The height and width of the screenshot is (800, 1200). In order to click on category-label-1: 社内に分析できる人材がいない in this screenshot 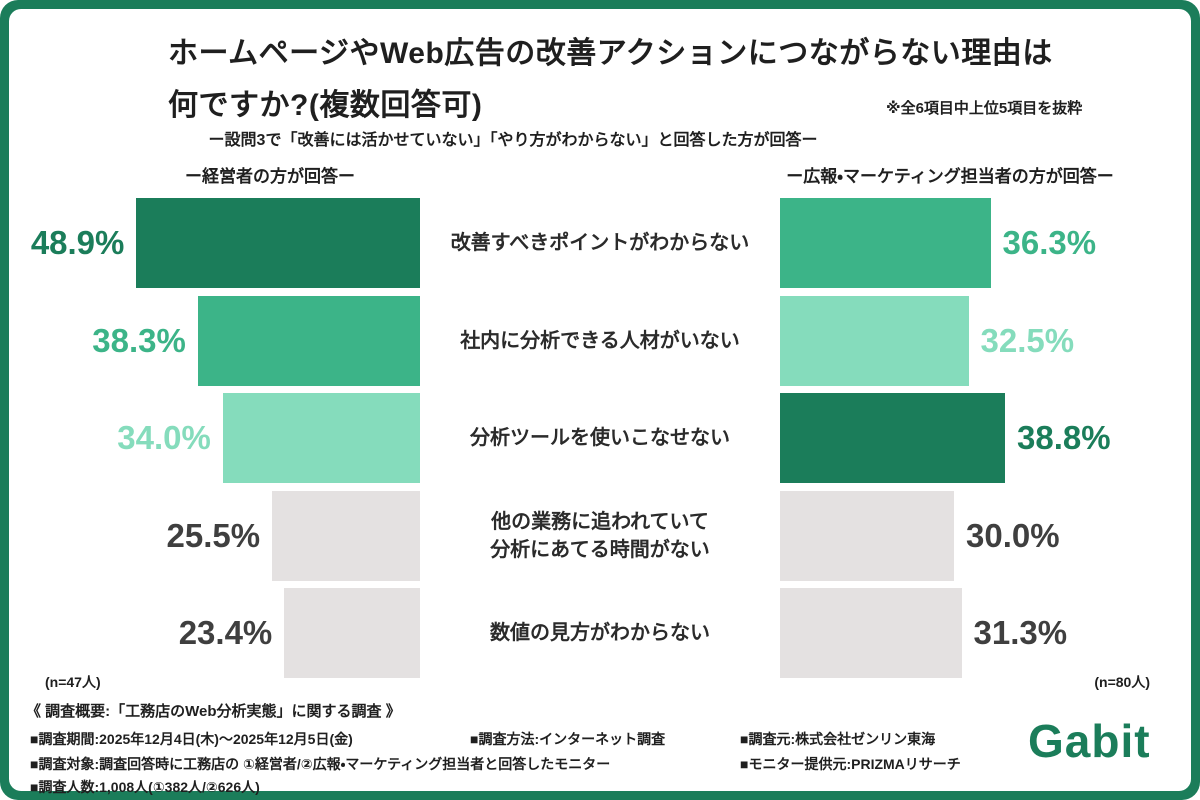, I will do `click(600, 341)`.